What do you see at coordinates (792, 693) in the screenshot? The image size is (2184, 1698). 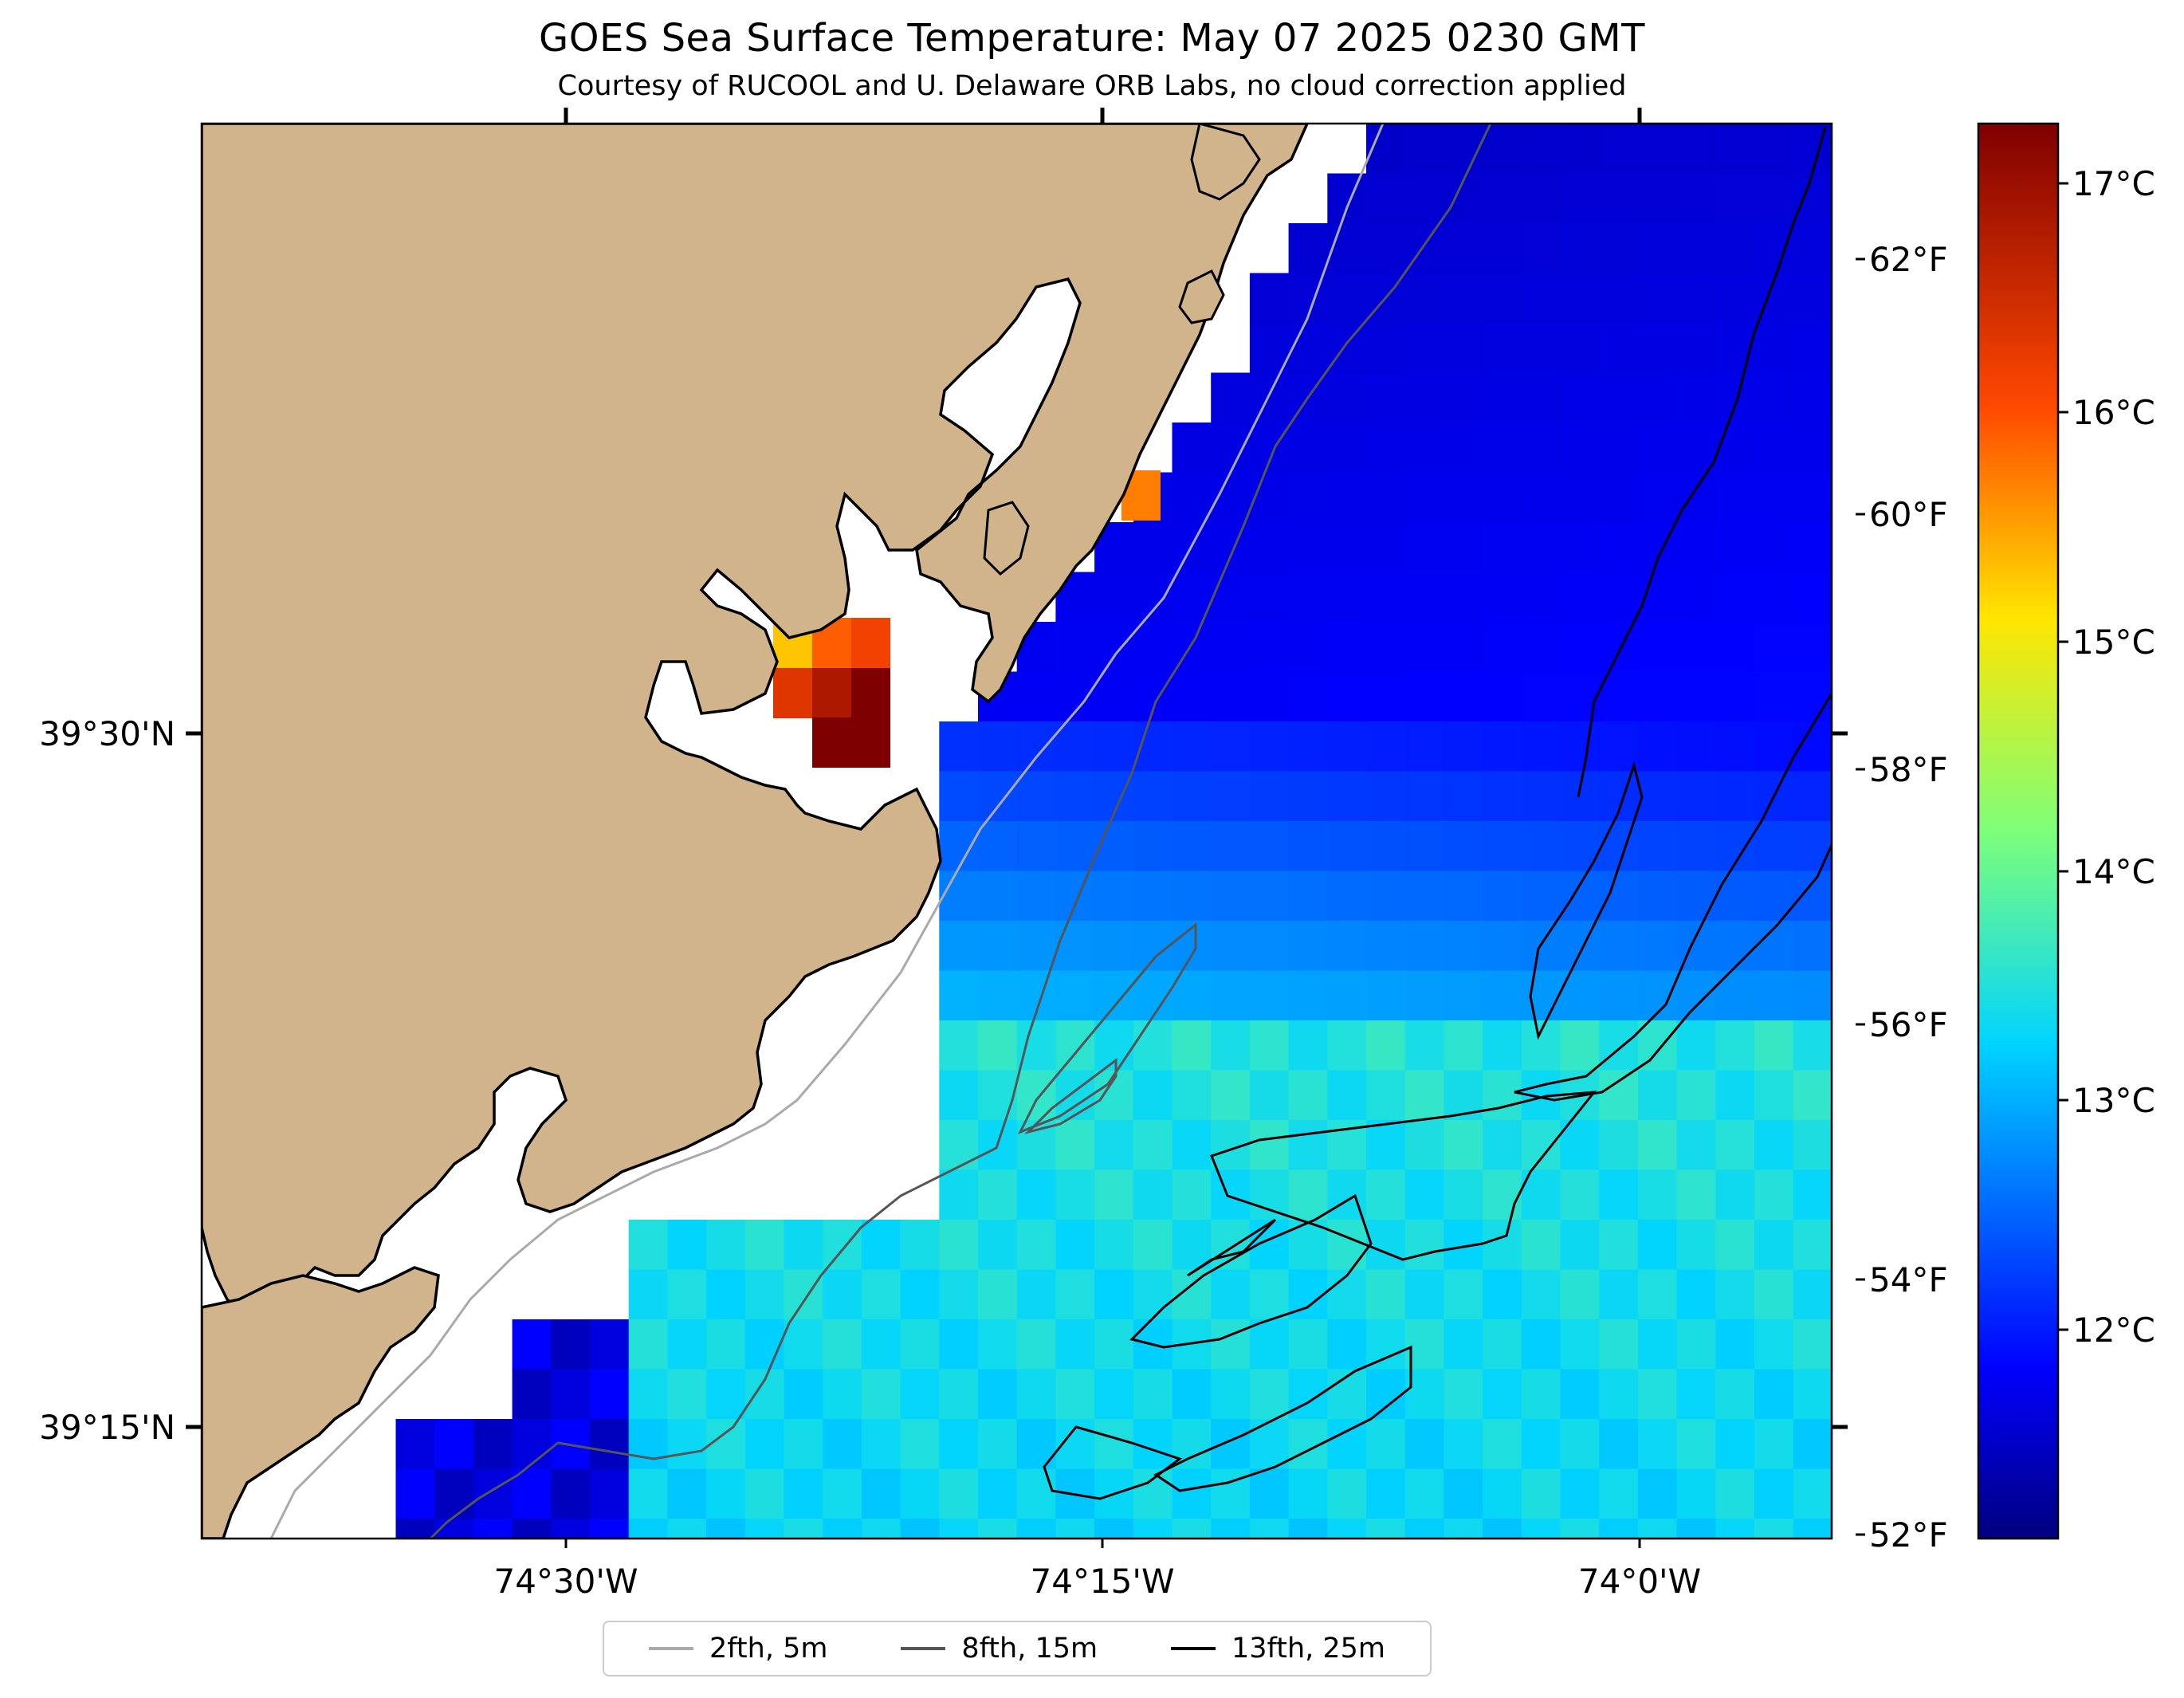 I see `sst-cell-warm` at bounding box center [792, 693].